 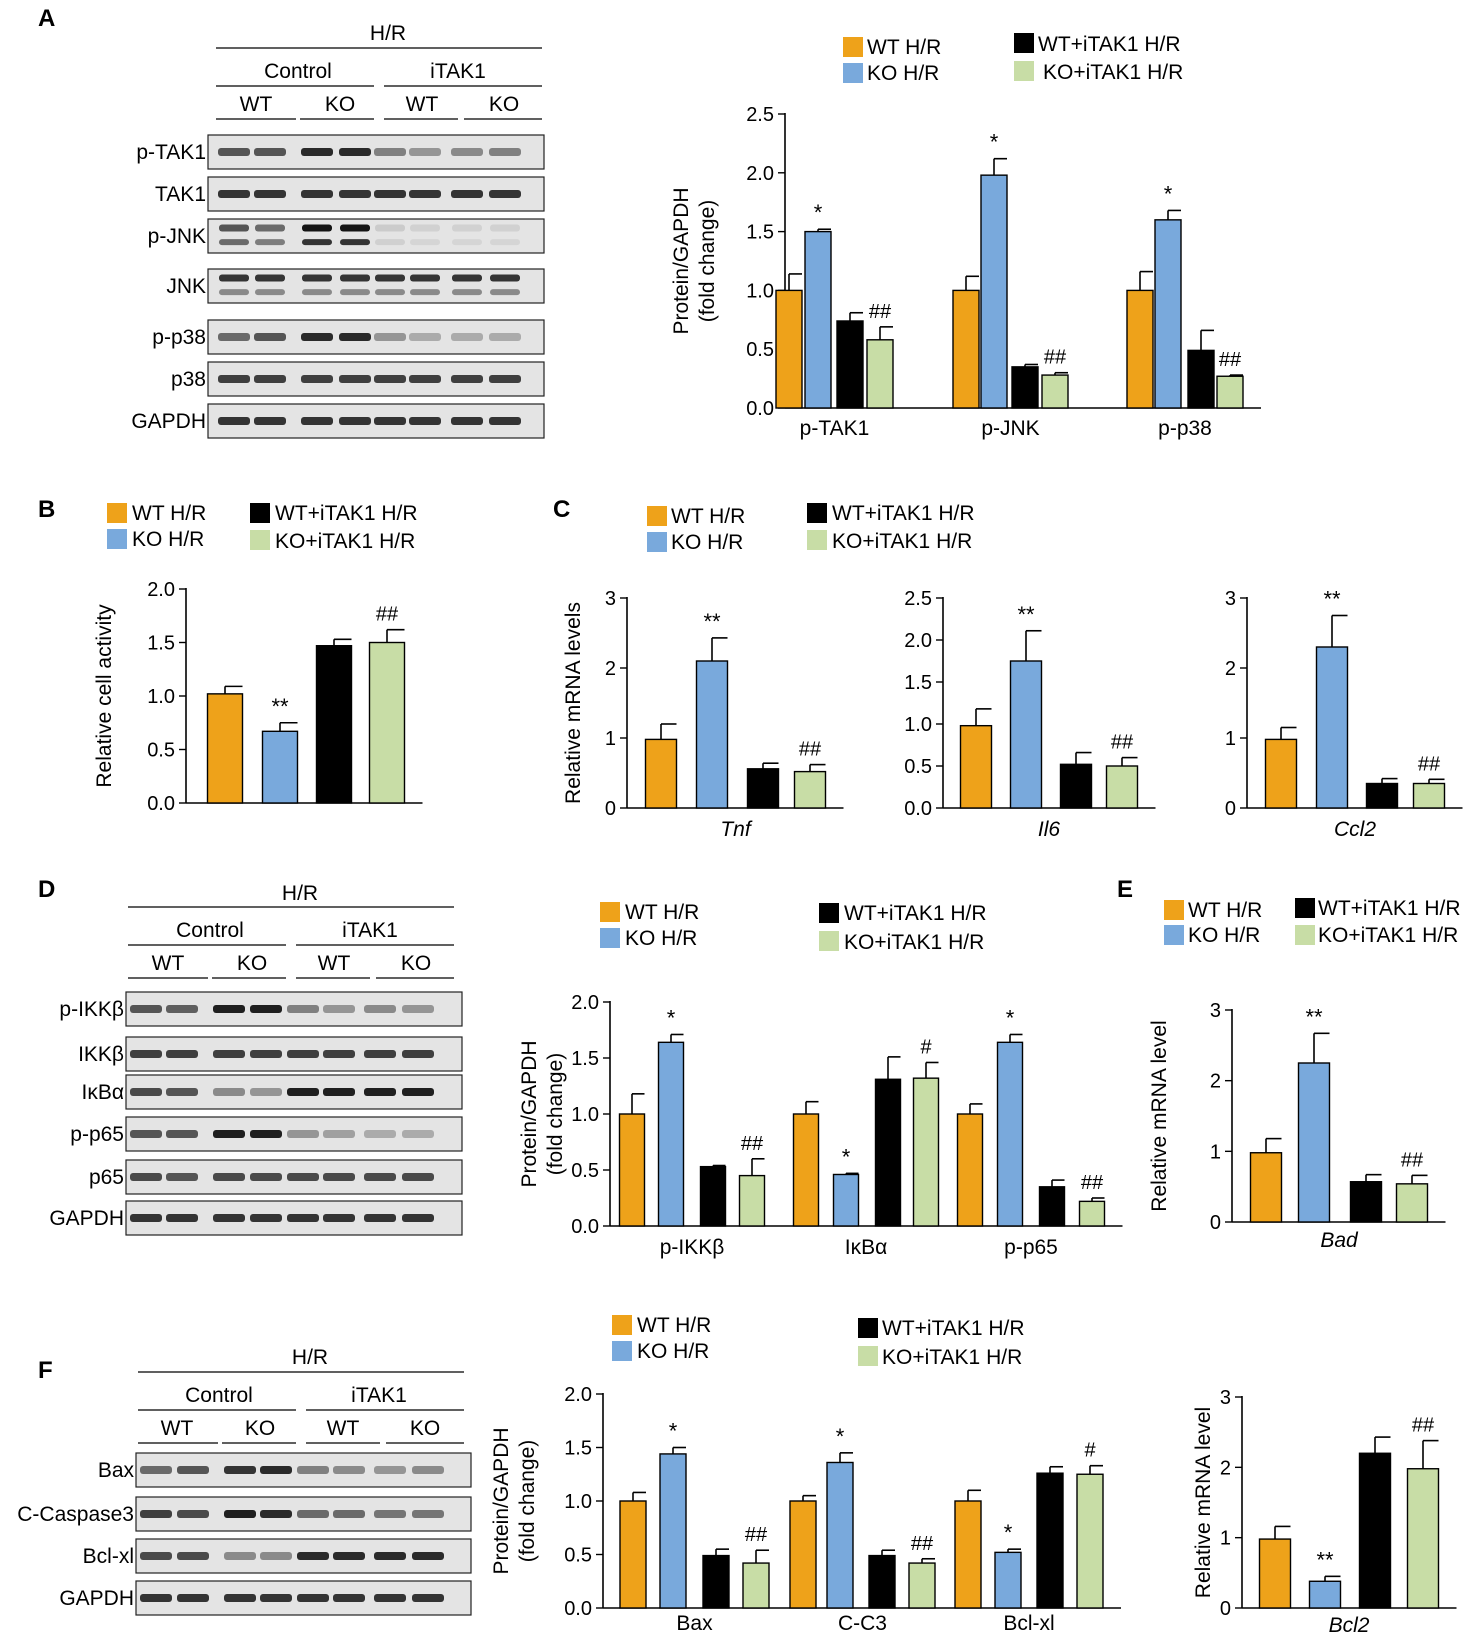 I want to click on y-tick-label: 2.0, so click(x=161, y=590).